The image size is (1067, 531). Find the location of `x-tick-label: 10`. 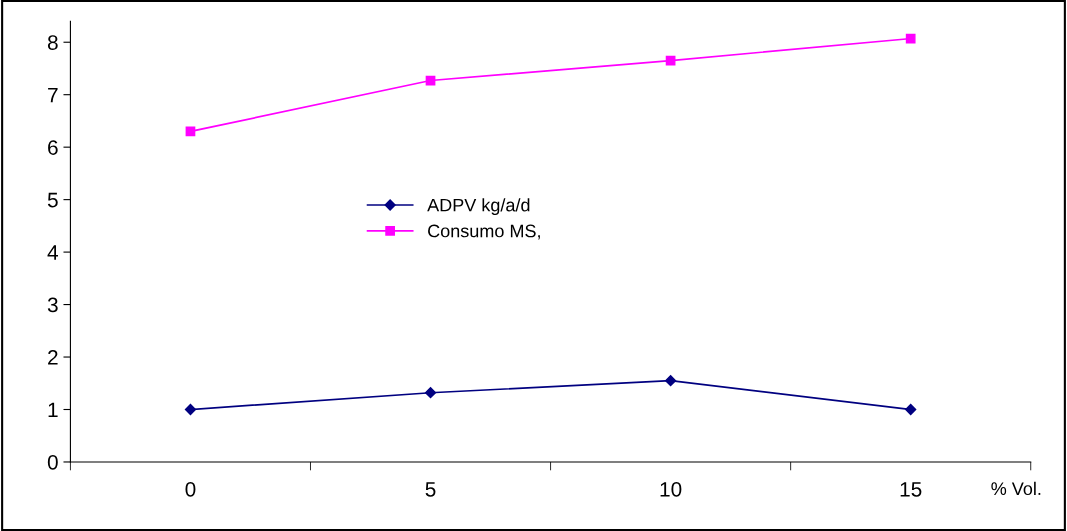

x-tick-label: 10 is located at coordinates (671, 489).